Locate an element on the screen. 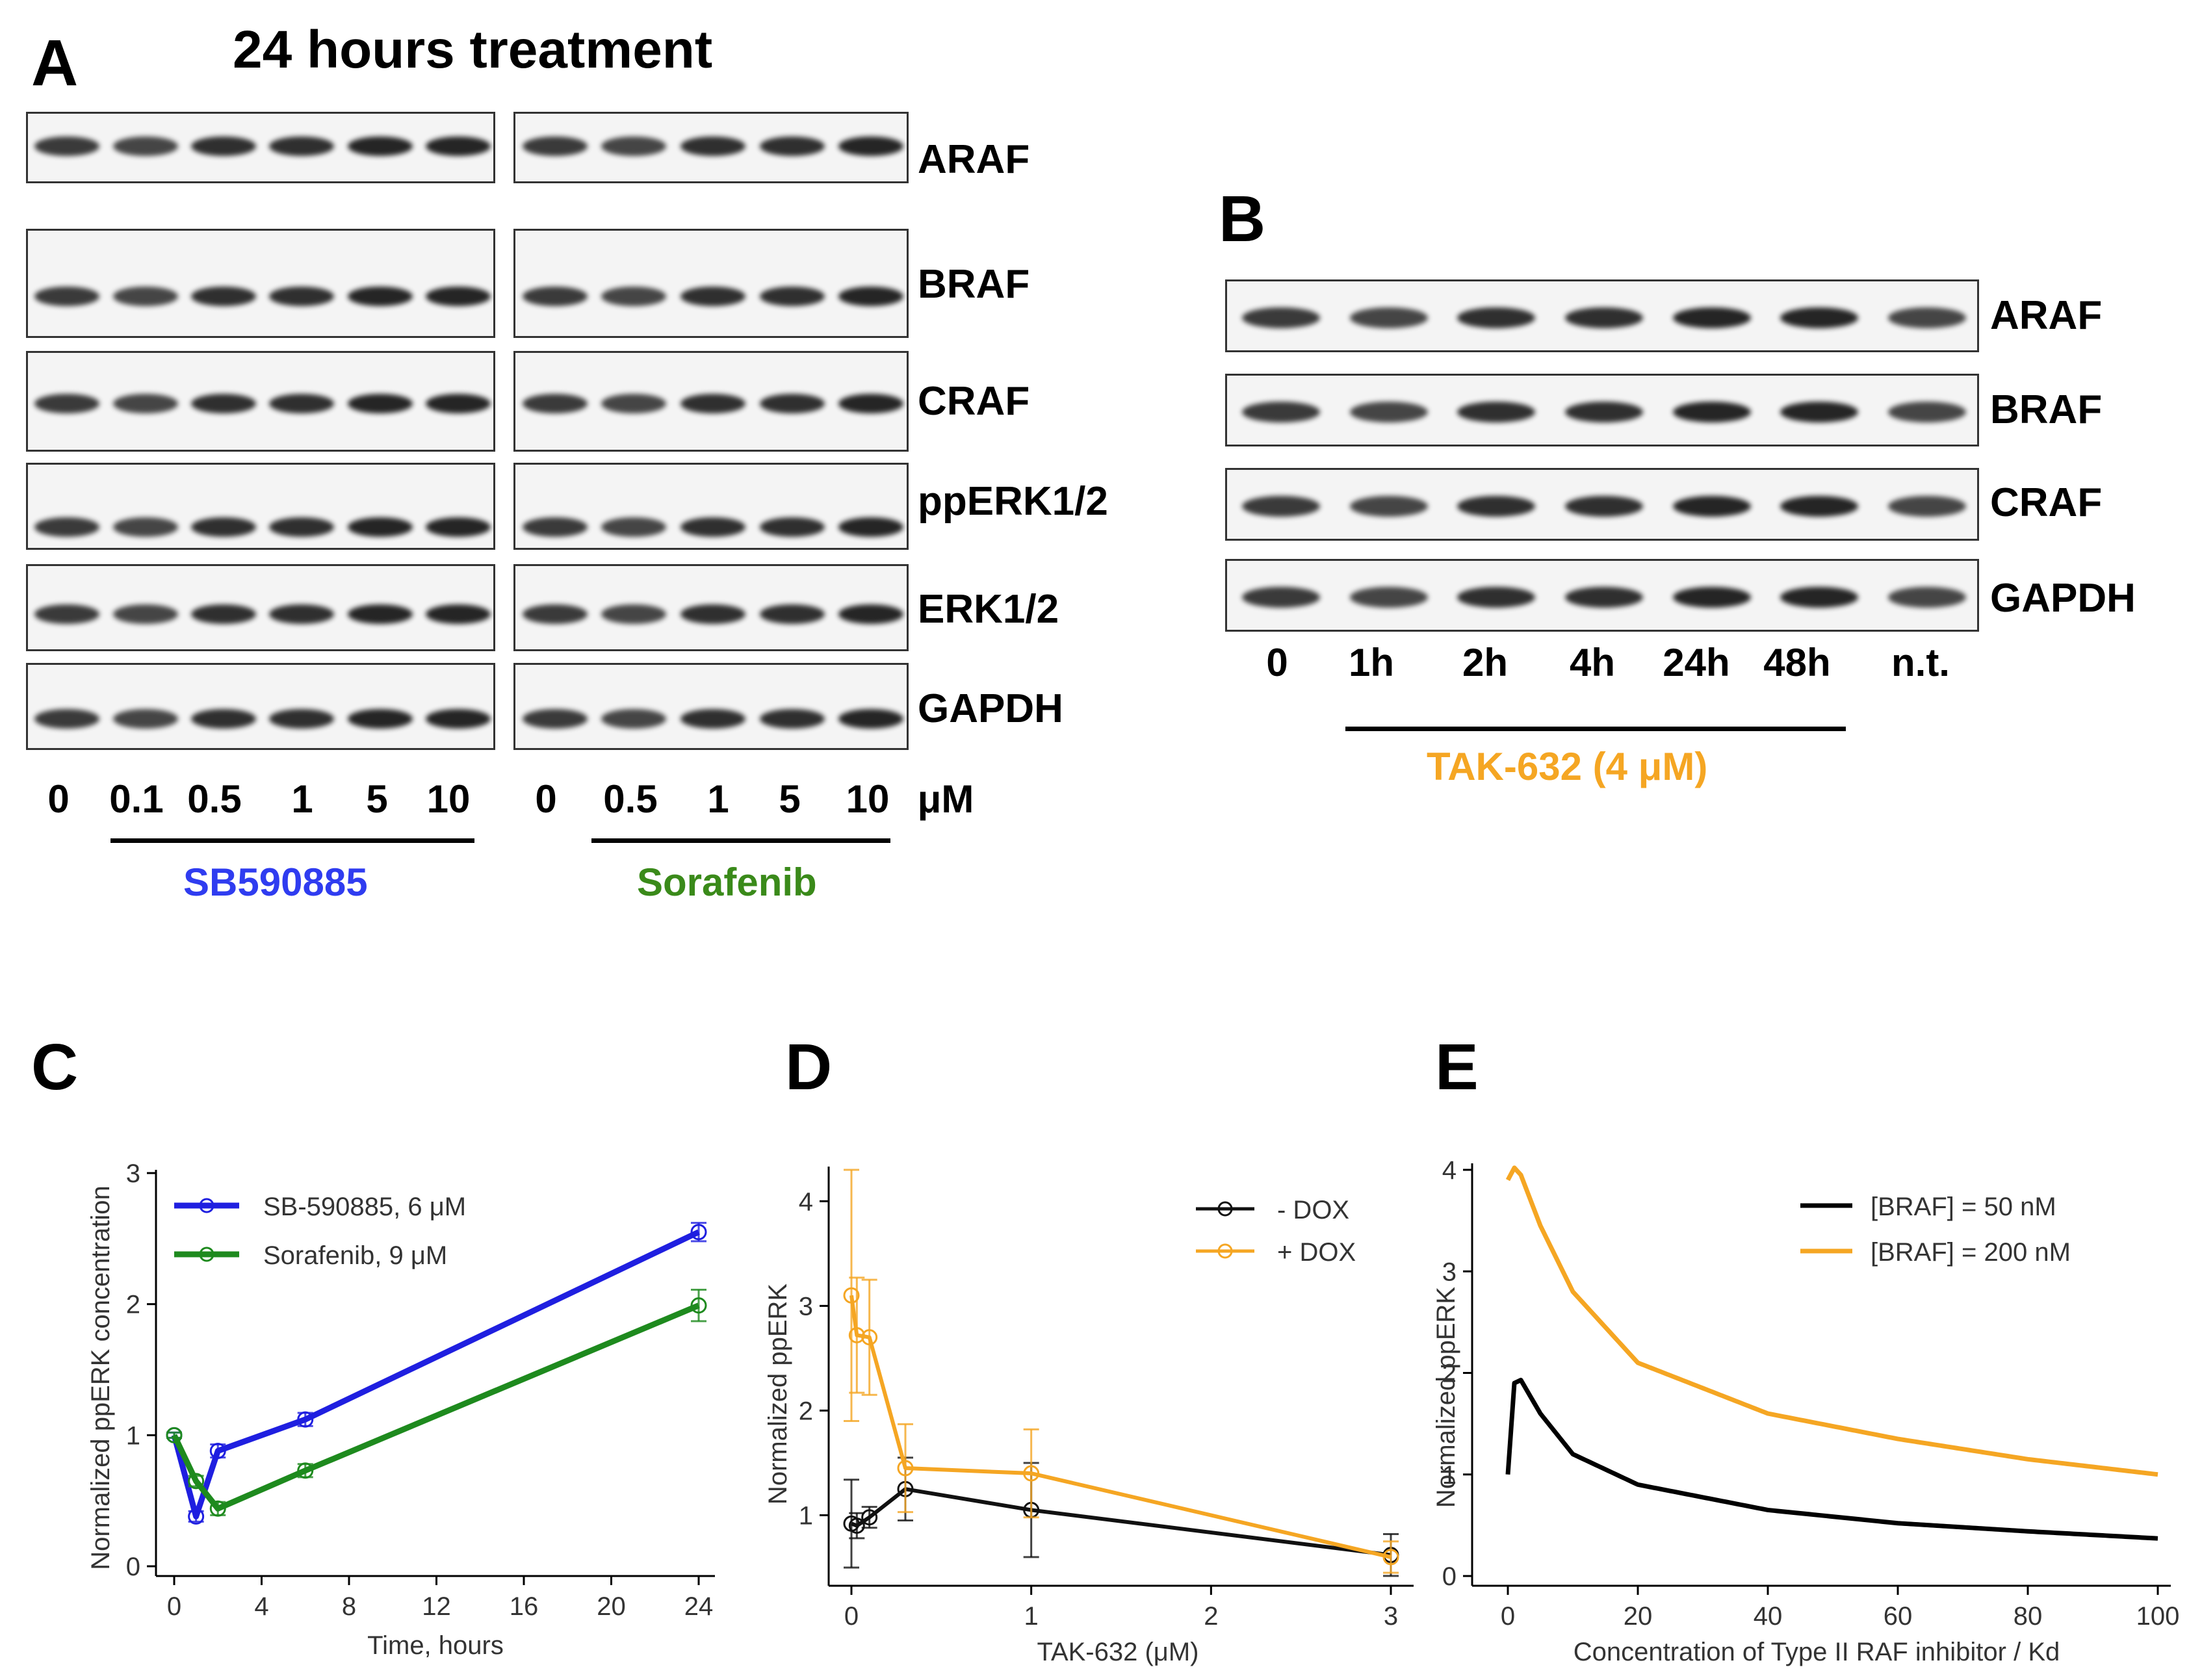 Image resolution: width=2202 pixels, height=1680 pixels. blot-label-braf-b: BRAF is located at coordinates (2047, 409).